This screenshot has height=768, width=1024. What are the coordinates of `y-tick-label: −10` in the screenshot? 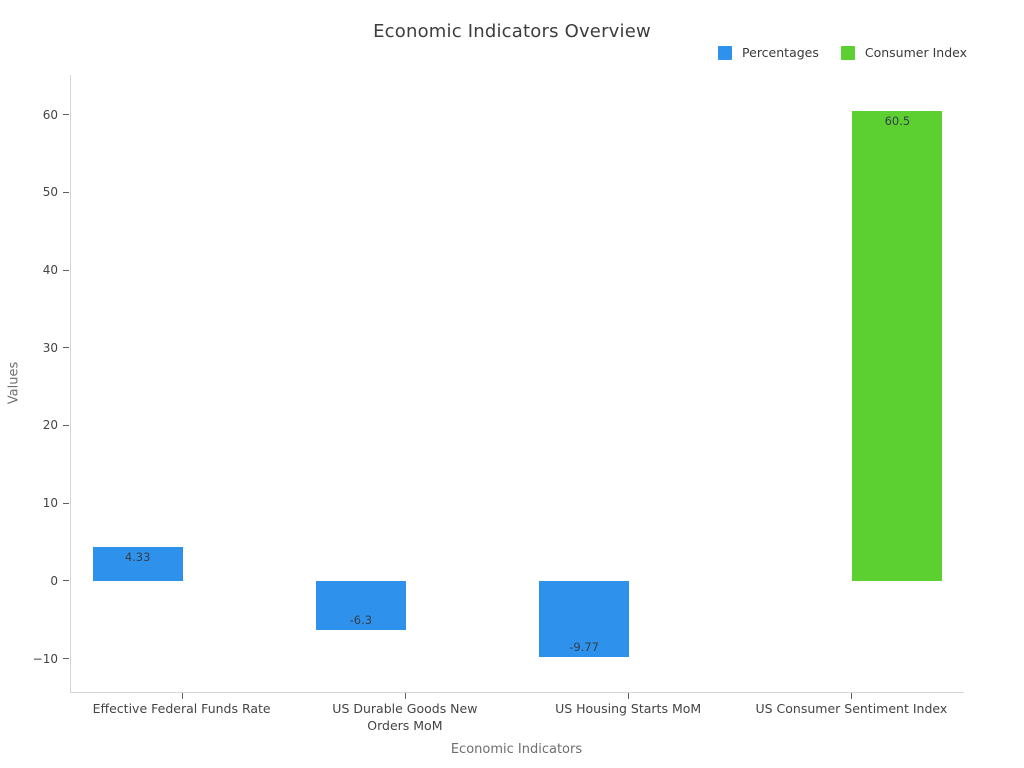 It's located at (45, 658).